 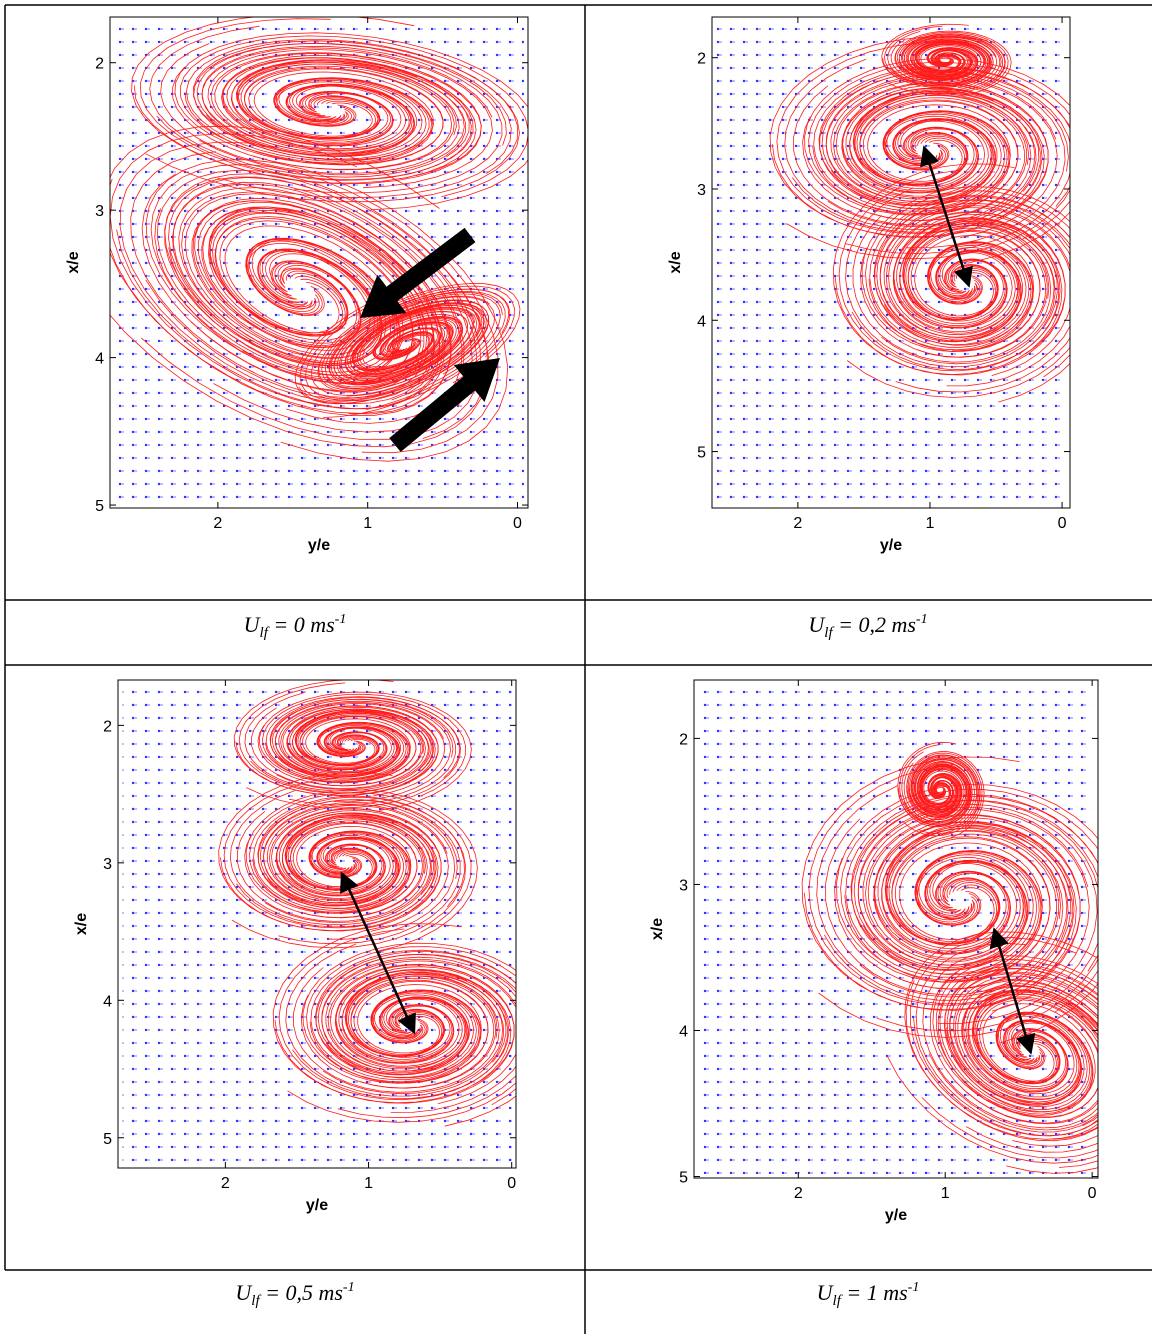 I want to click on double-arrow, so click(x=946, y=216).